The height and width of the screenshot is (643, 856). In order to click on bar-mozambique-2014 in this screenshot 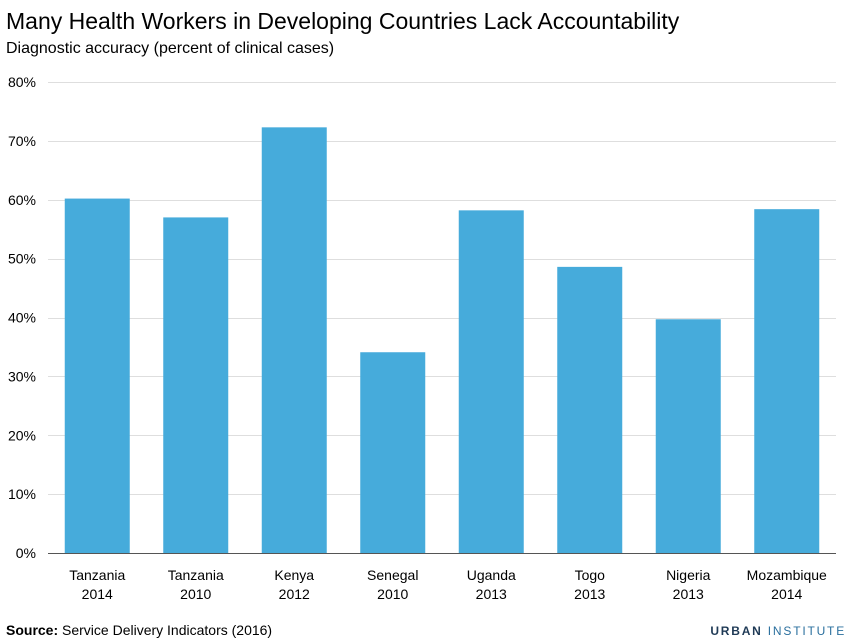, I will do `click(787, 381)`.